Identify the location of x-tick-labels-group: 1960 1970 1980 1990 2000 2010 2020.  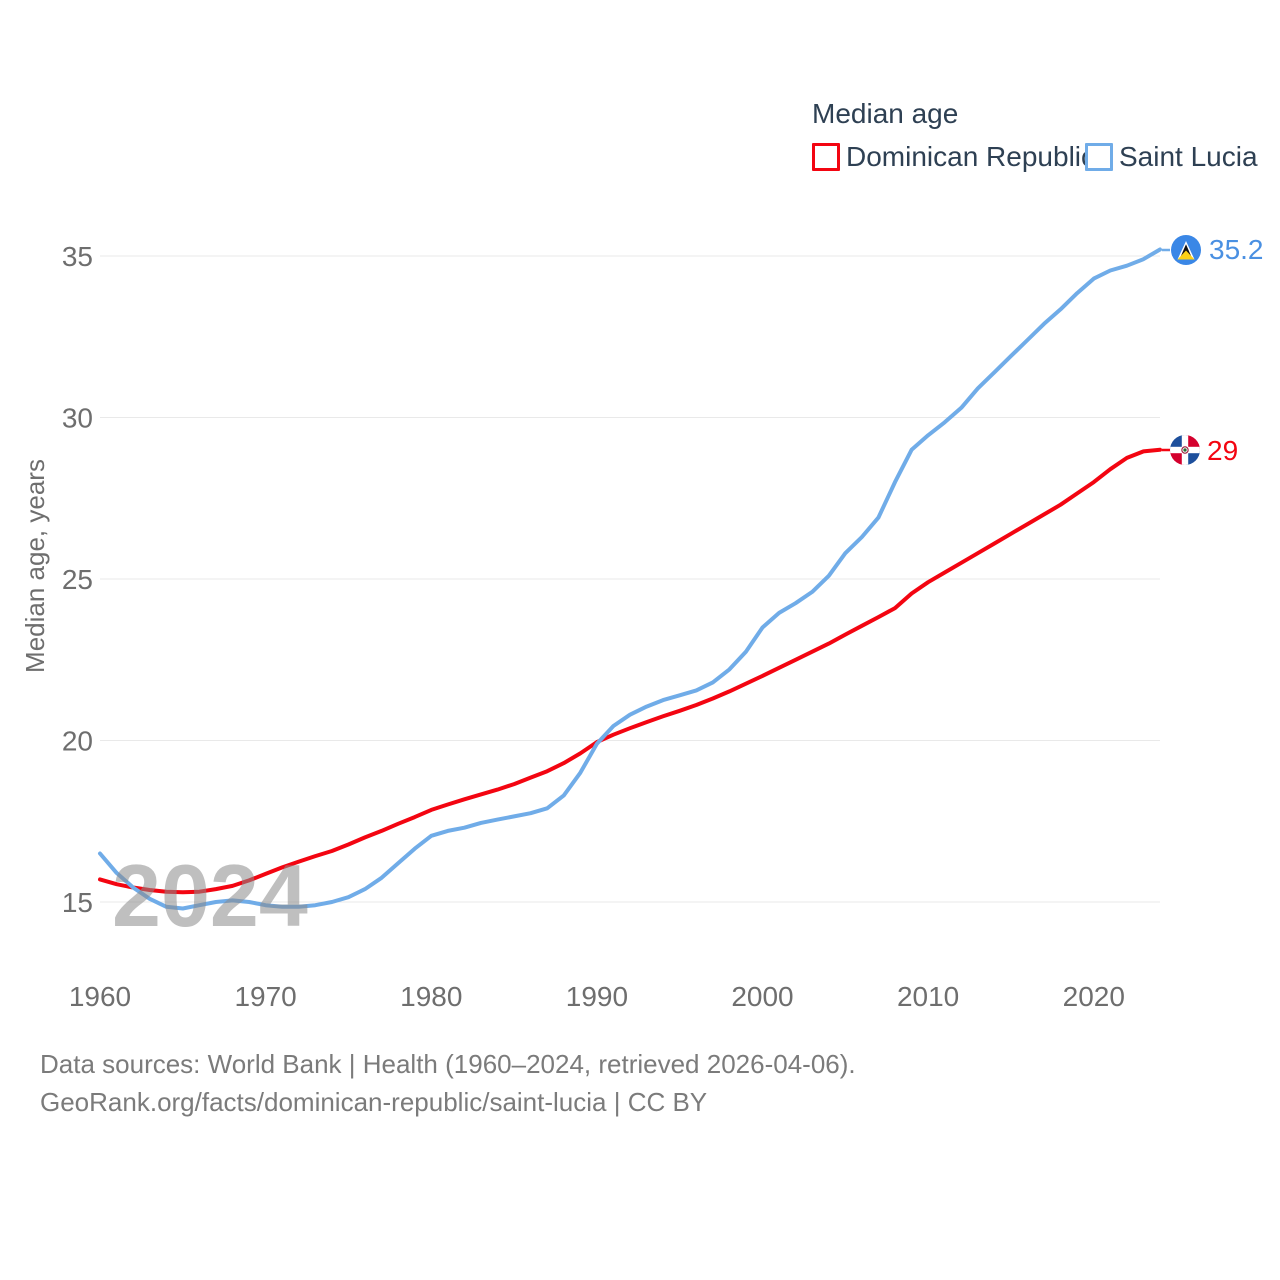
(597, 996).